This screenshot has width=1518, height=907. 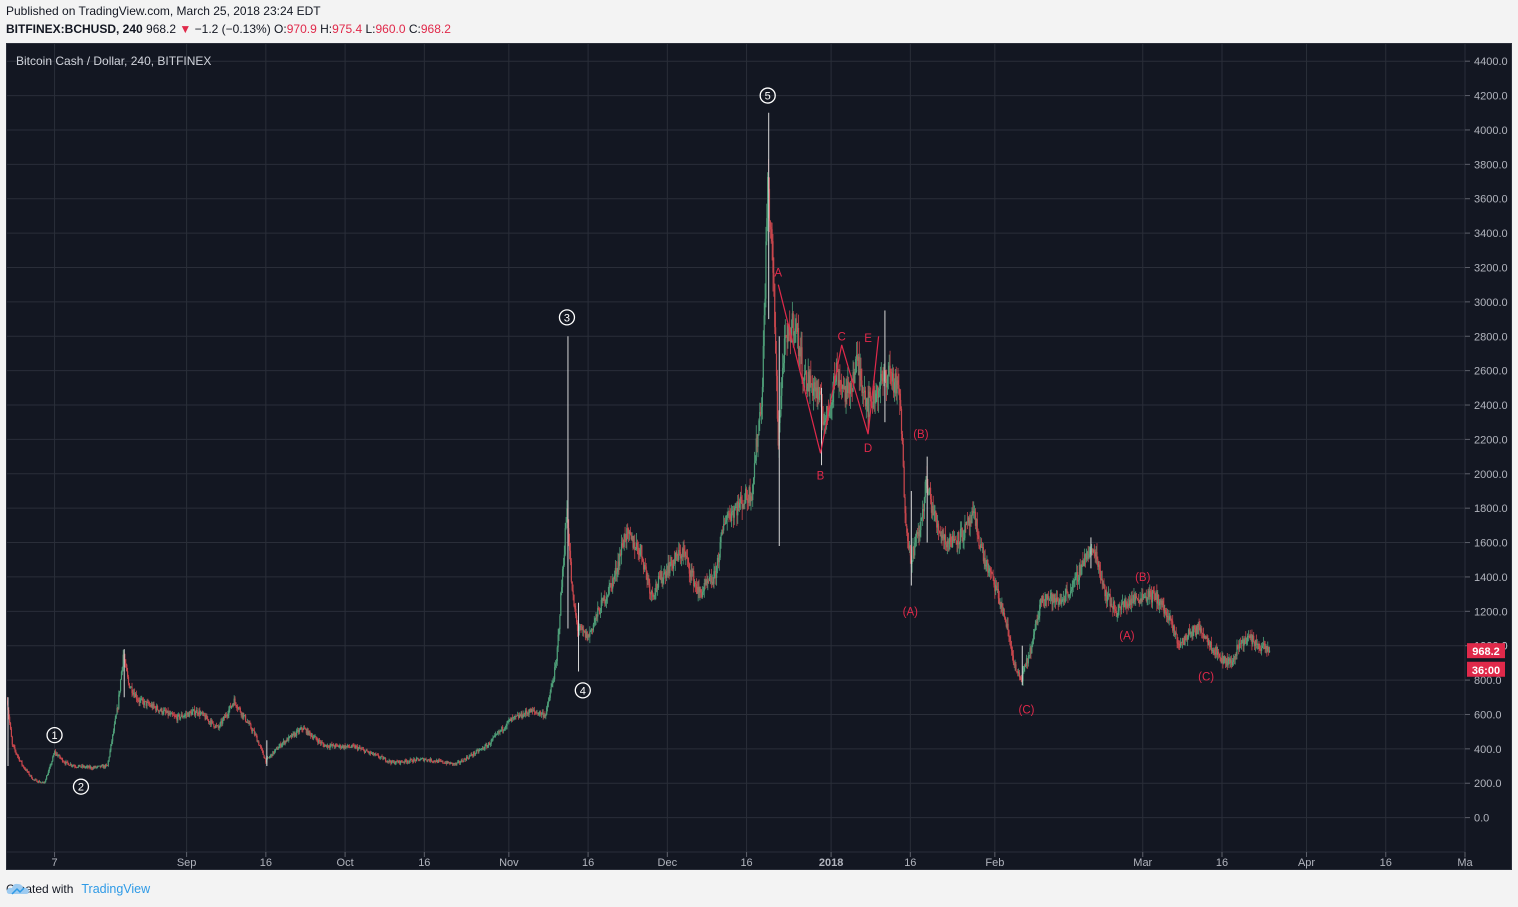 What do you see at coordinates (54, 736) in the screenshot?
I see `wave-label: 1` at bounding box center [54, 736].